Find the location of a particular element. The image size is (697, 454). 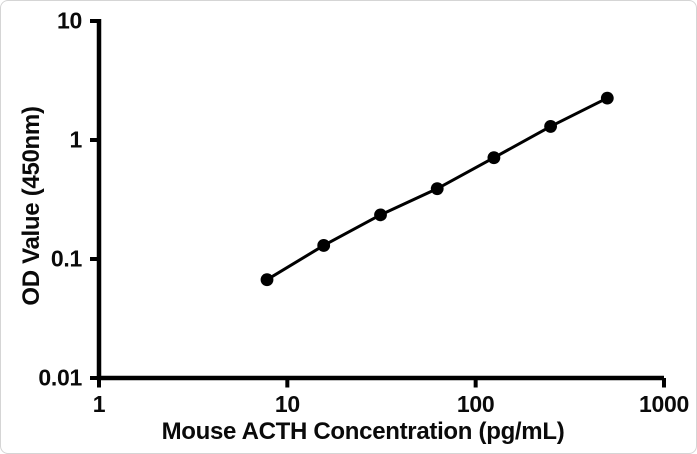

y-tick-label: 0.01 is located at coordinates (60, 378).